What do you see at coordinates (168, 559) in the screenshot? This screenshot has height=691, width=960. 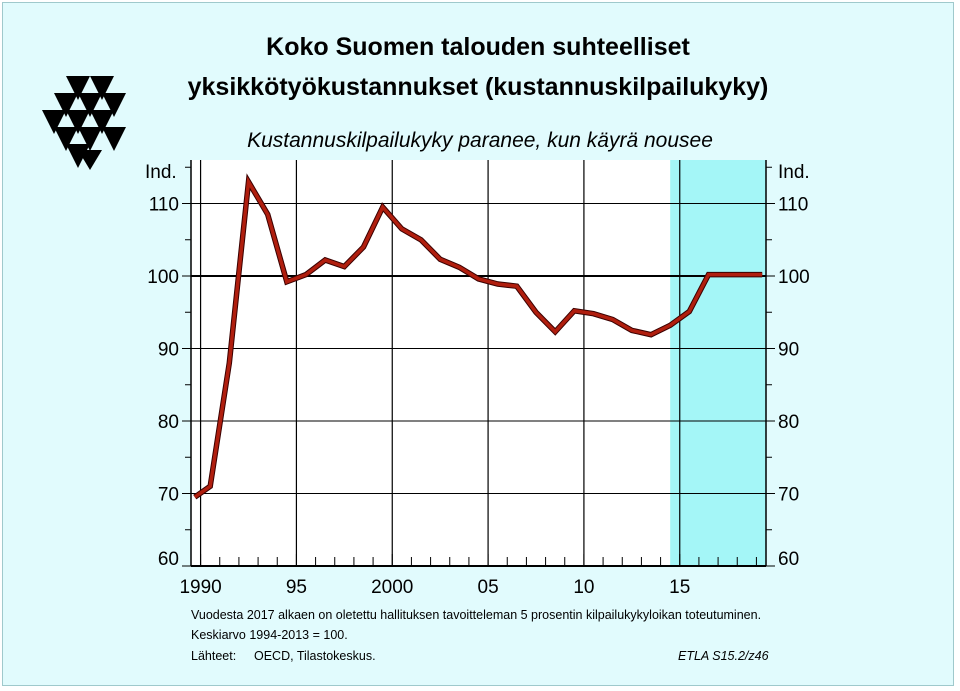 I see `y-tick-label-left: 60` at bounding box center [168, 559].